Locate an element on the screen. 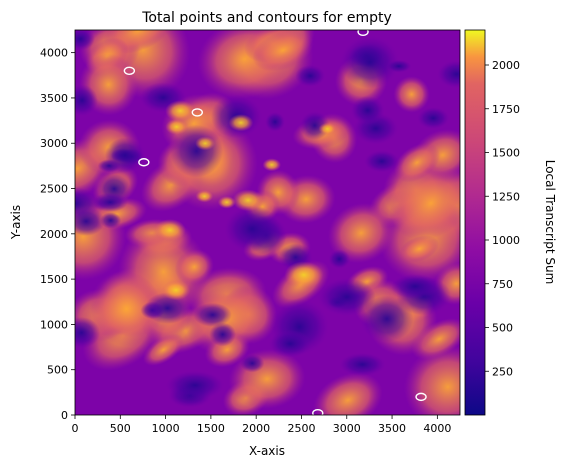 This screenshot has width=567, height=468. x-axis-ticks: 0 500 1000 1500 2000 2500 3000 3500 4000 is located at coordinates (261, 425).